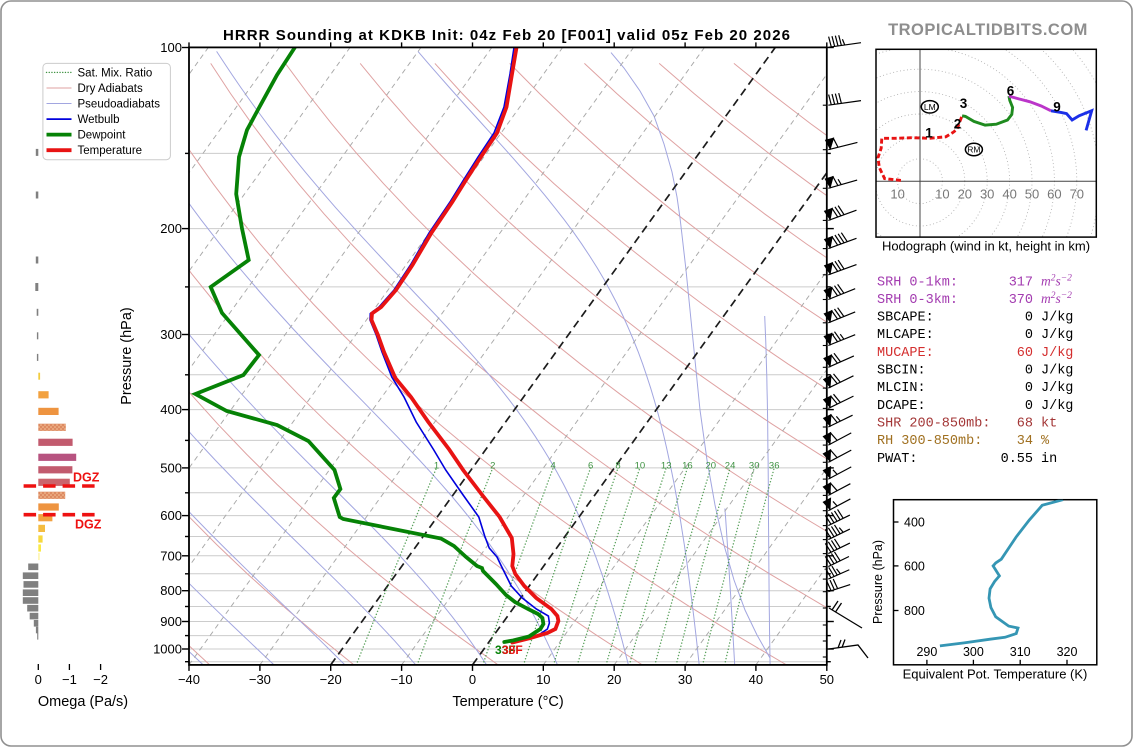 This screenshot has width=1134, height=748. What do you see at coordinates (100, 679) in the screenshot?
I see `svg-text: −2` at bounding box center [100, 679].